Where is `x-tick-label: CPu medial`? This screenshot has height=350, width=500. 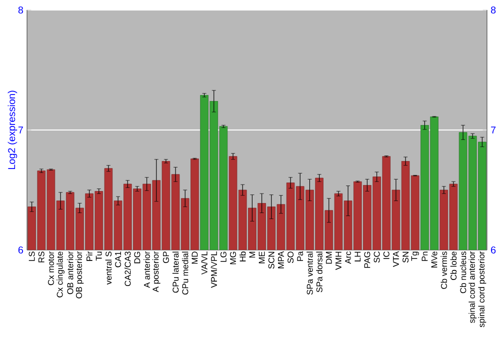 x-tick-label: CPu medial is located at coordinates (185, 273).